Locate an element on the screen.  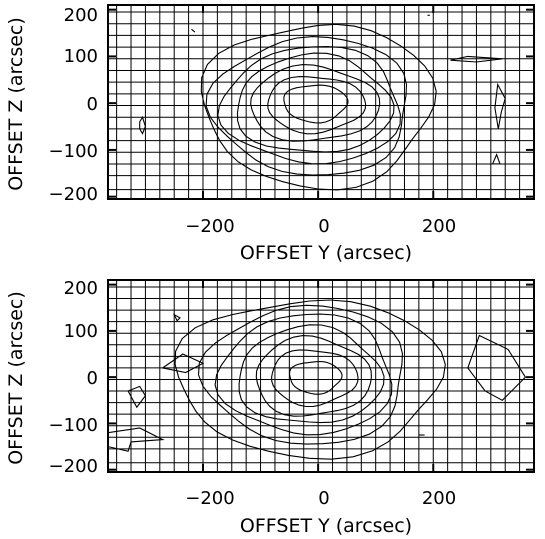
bottom-yaxis-title: OFFSET Z (arcsec) is located at coordinates (16, 378).